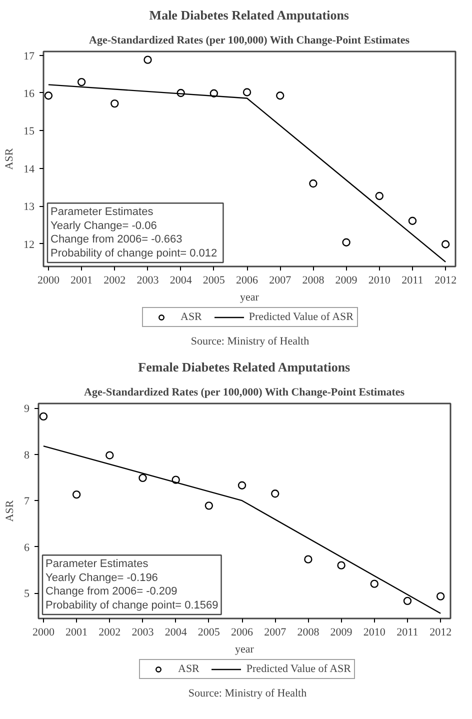 This screenshot has height=719, width=472. I want to click on y-tick-label: 17, so click(29, 56).